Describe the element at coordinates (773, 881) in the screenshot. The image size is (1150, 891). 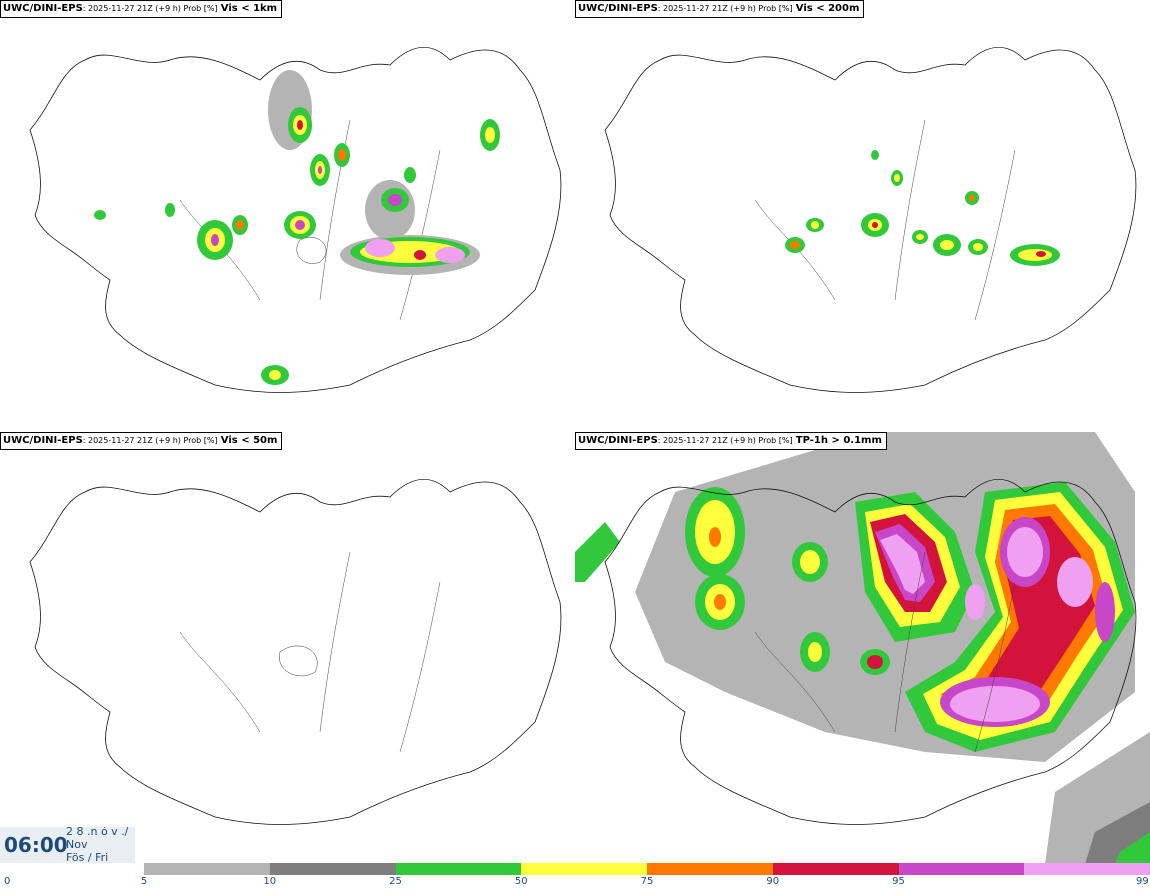
I see `colorbar-tick-label: 90` at that location.